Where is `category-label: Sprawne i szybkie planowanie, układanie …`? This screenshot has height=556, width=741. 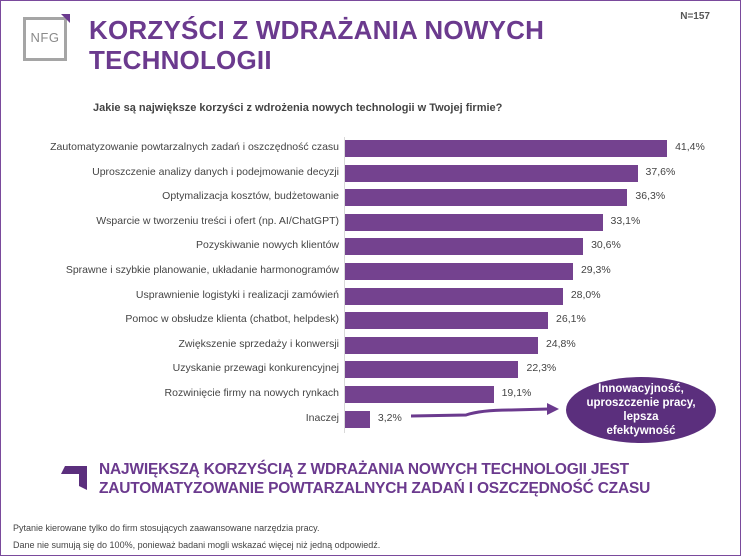 category-label: Sprawne i szybkie planowanie, układanie … is located at coordinates (202, 270).